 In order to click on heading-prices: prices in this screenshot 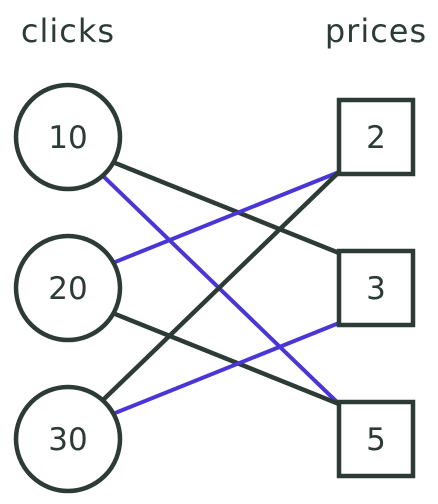, I will do `click(376, 31)`.